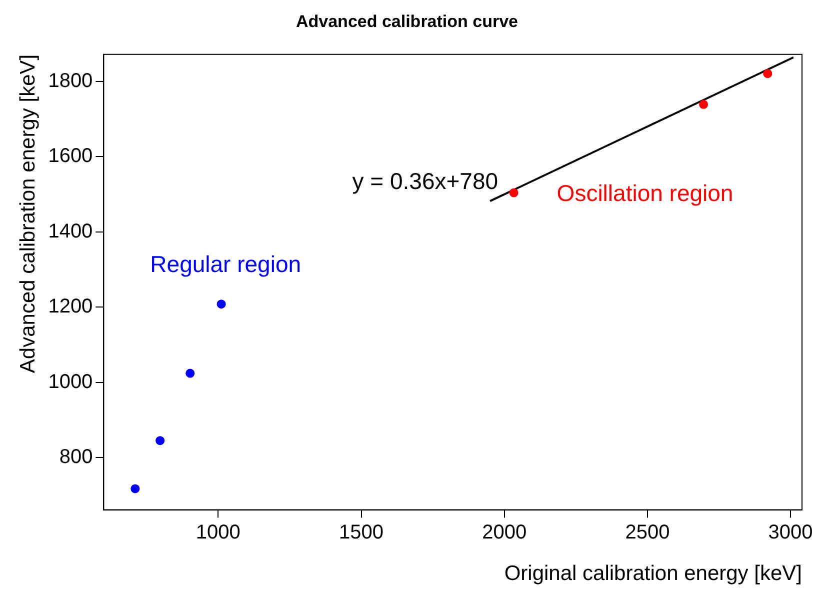  I want to click on x-tick-label: 2000, so click(504, 532).